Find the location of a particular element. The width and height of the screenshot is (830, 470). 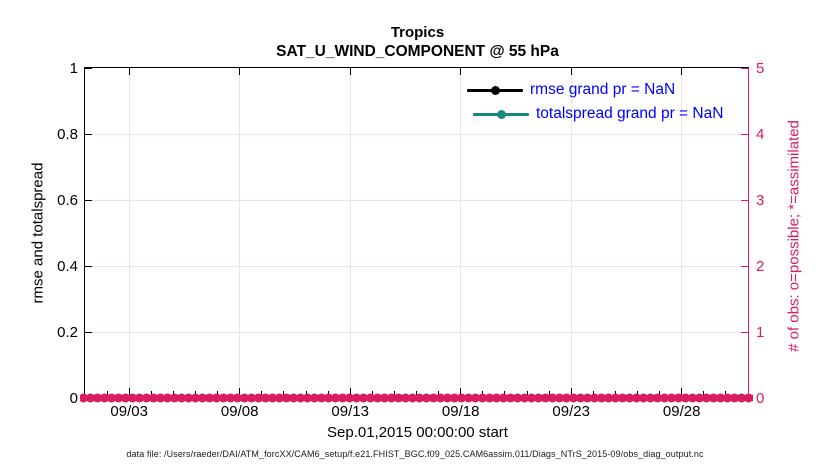

x-axis-label: Sep.01,2015 00:00:00 start is located at coordinates (417, 432).